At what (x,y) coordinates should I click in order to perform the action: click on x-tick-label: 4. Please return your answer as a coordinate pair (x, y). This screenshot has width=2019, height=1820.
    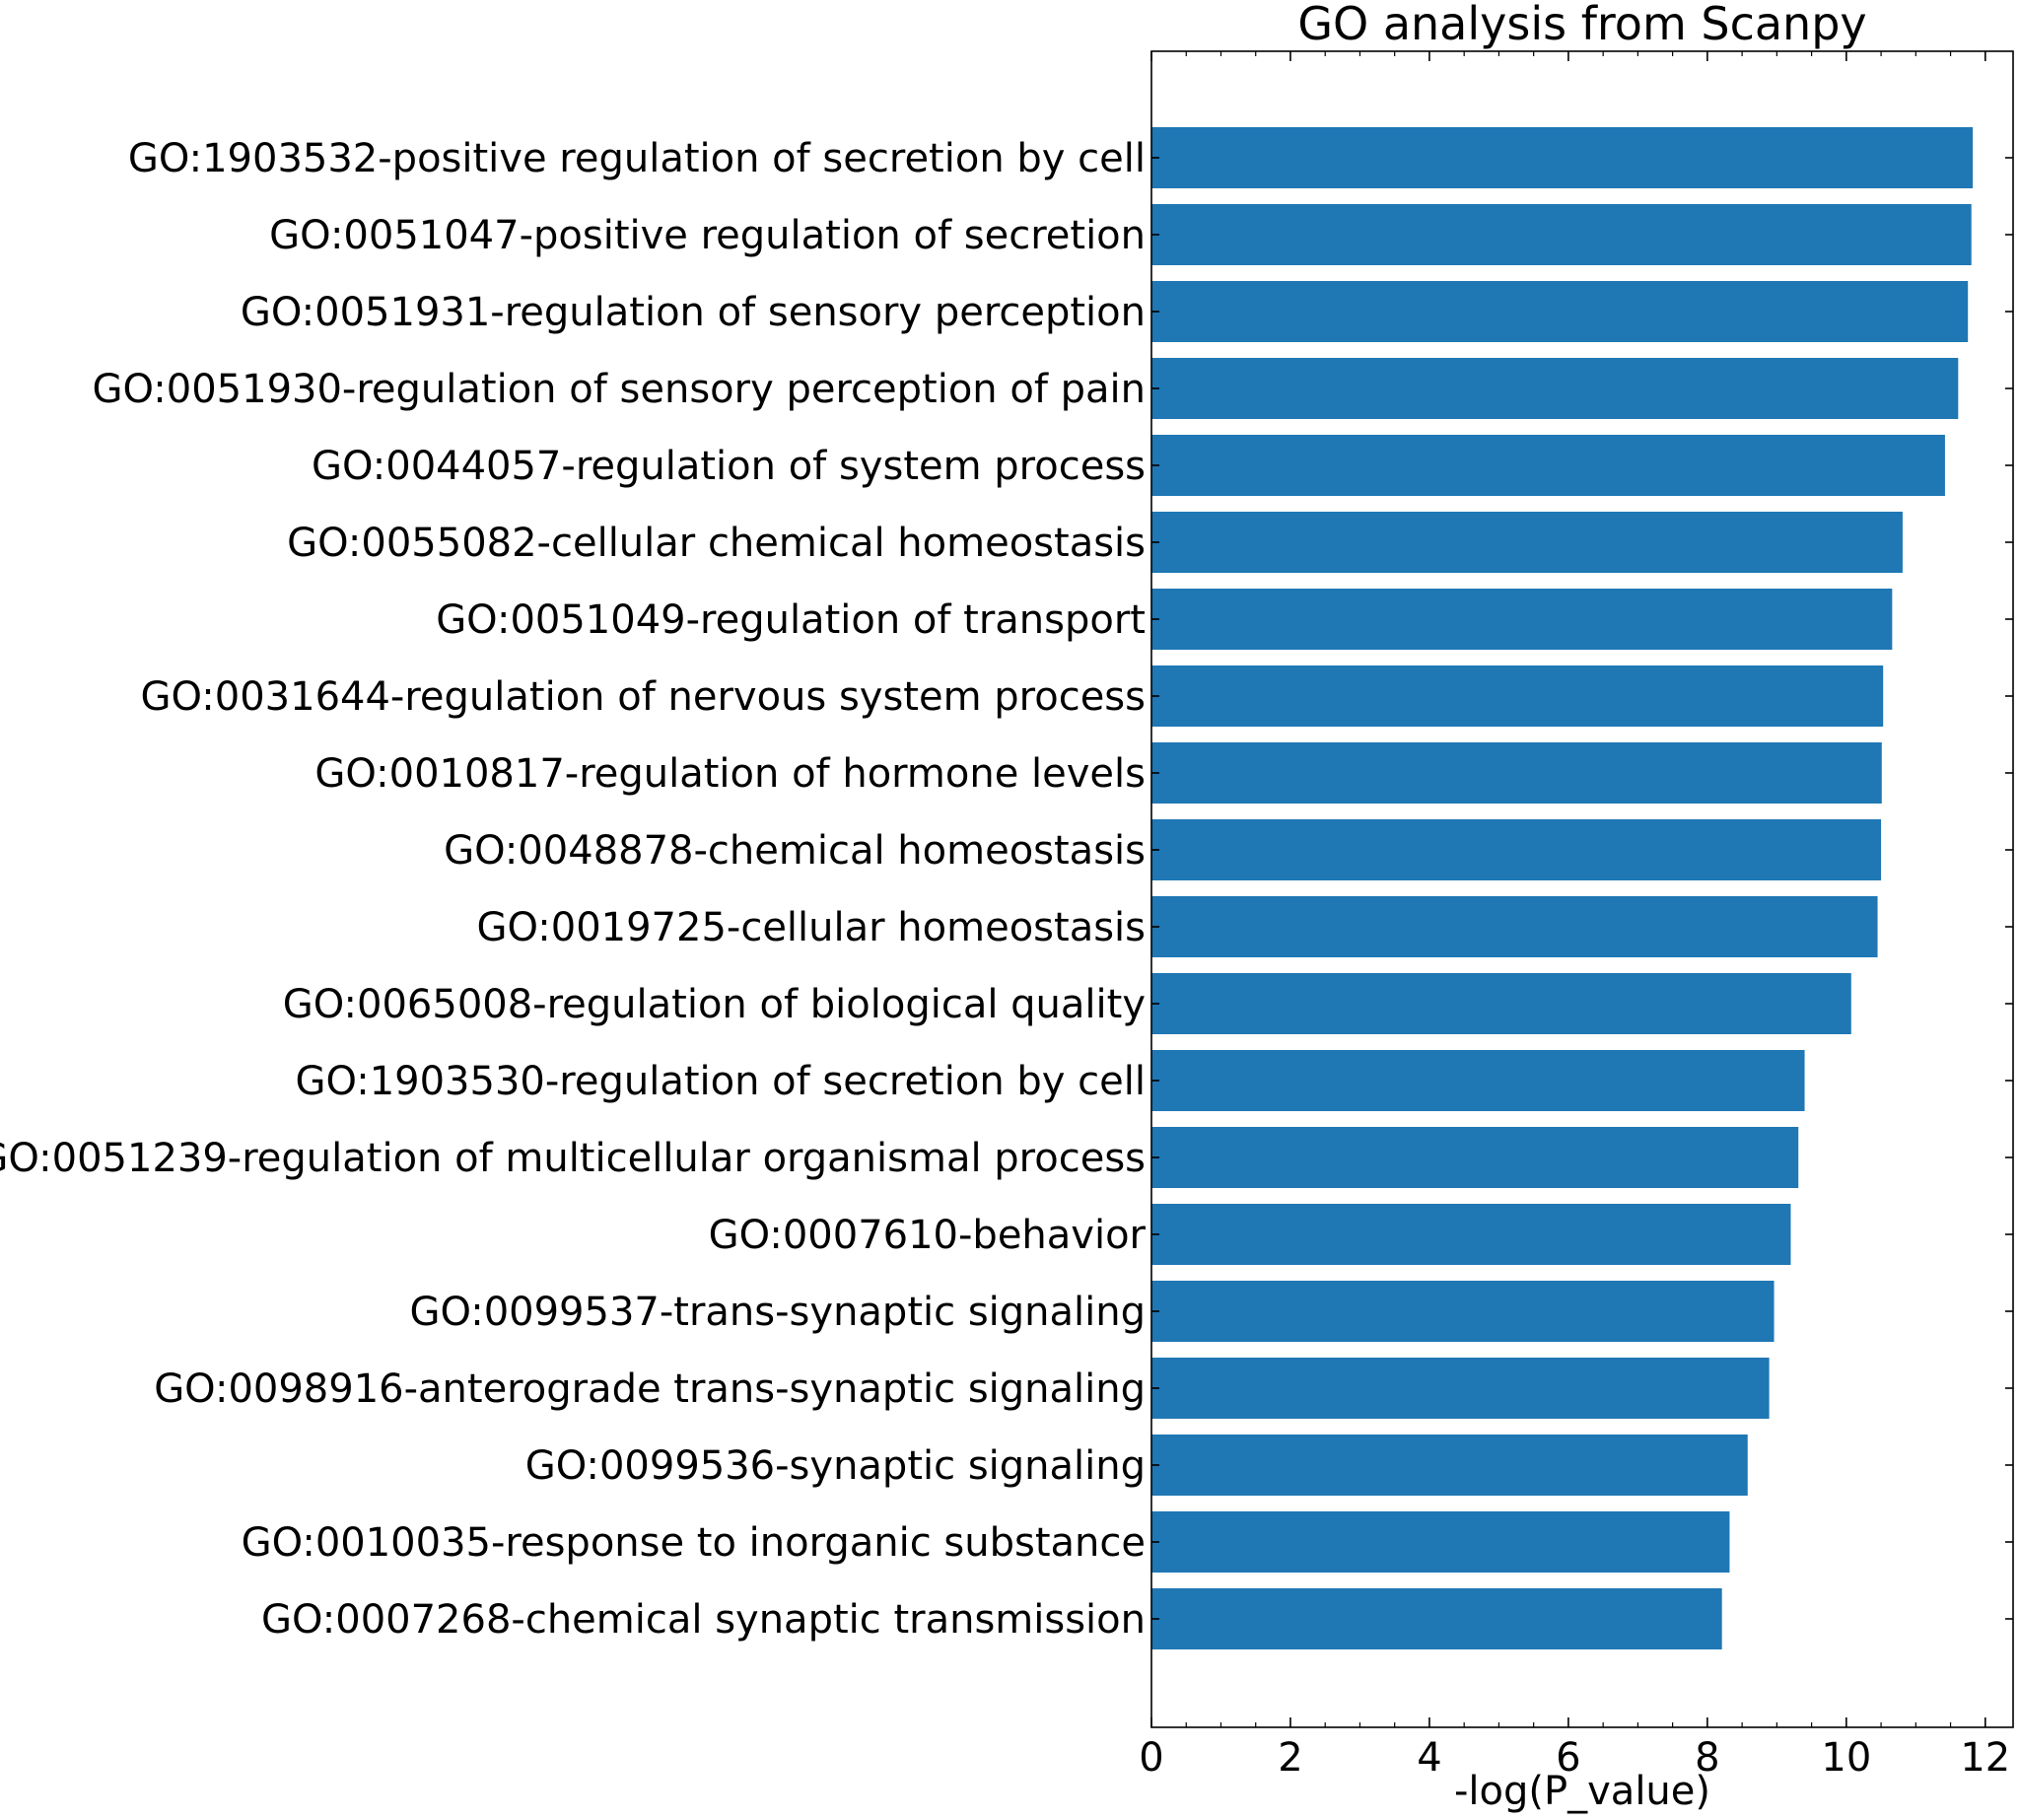
    Looking at the image, I should click on (1429, 1758).